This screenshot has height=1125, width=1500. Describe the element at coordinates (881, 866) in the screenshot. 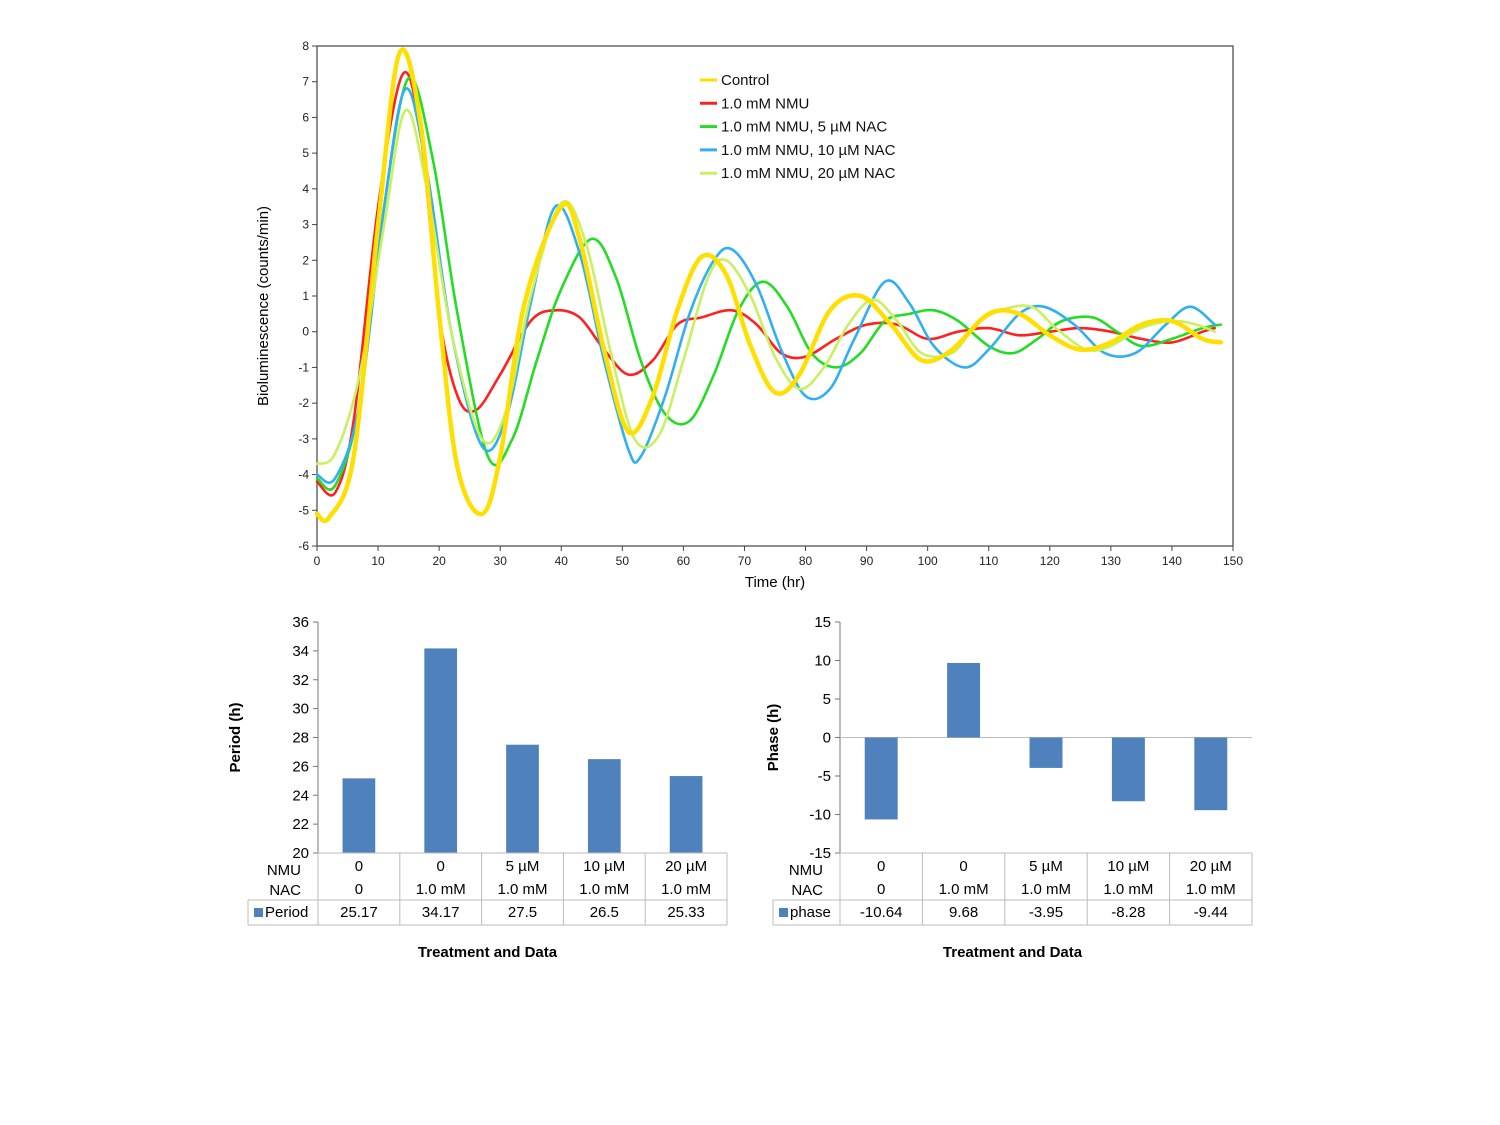

I see `phase-cat-nmu-0: 0` at that location.